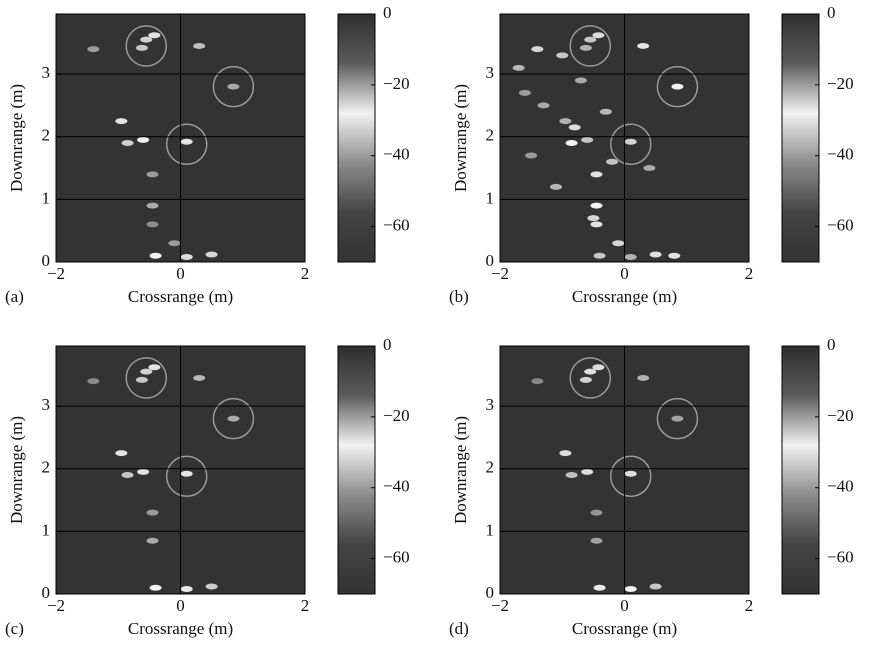 This screenshot has width=873, height=652. I want to click on y-axis-label: Downrange (m), so click(16, 470).